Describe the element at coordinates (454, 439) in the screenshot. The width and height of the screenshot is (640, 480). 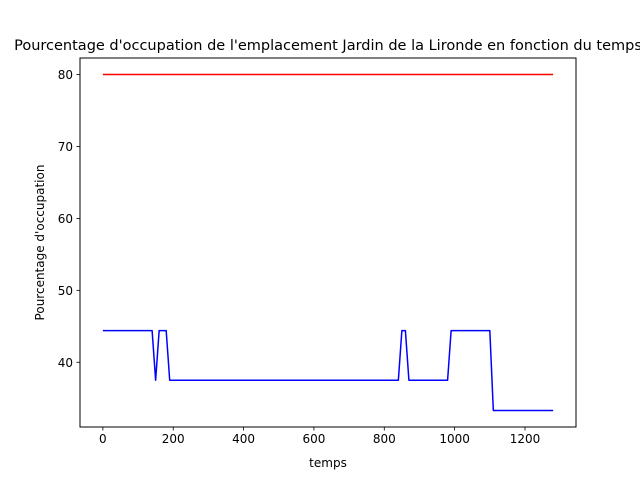
I see `x-tick-label: 1000` at that location.